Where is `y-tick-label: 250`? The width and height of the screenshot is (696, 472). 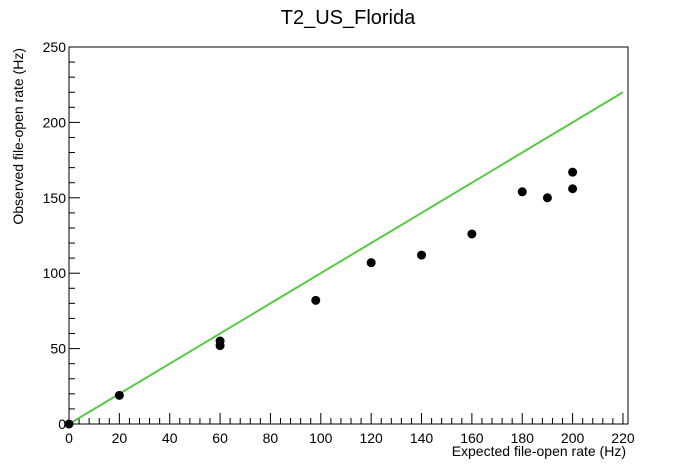 y-tick-label: 250 is located at coordinates (55, 47).